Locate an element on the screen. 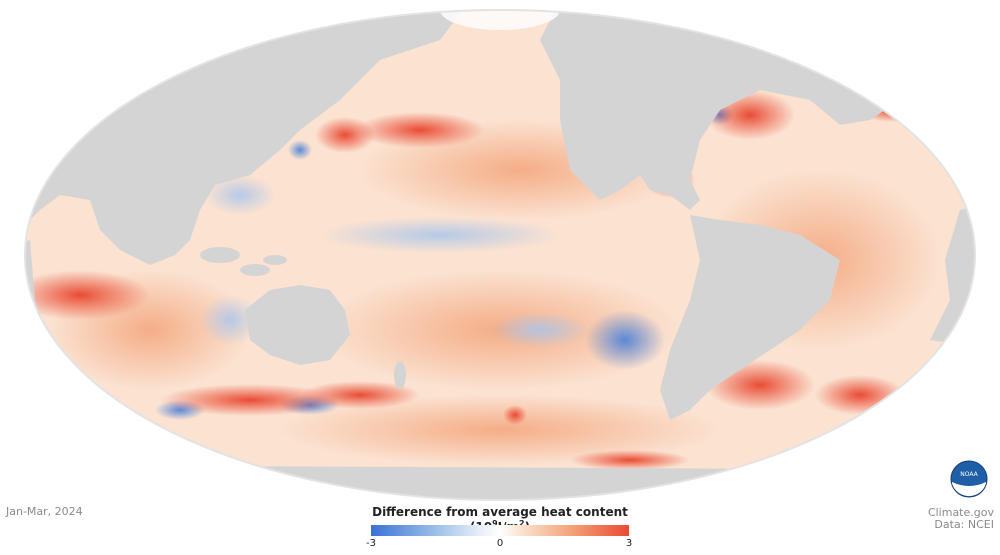  date-label: Jan-Mar, 2024 is located at coordinates (44, 511).